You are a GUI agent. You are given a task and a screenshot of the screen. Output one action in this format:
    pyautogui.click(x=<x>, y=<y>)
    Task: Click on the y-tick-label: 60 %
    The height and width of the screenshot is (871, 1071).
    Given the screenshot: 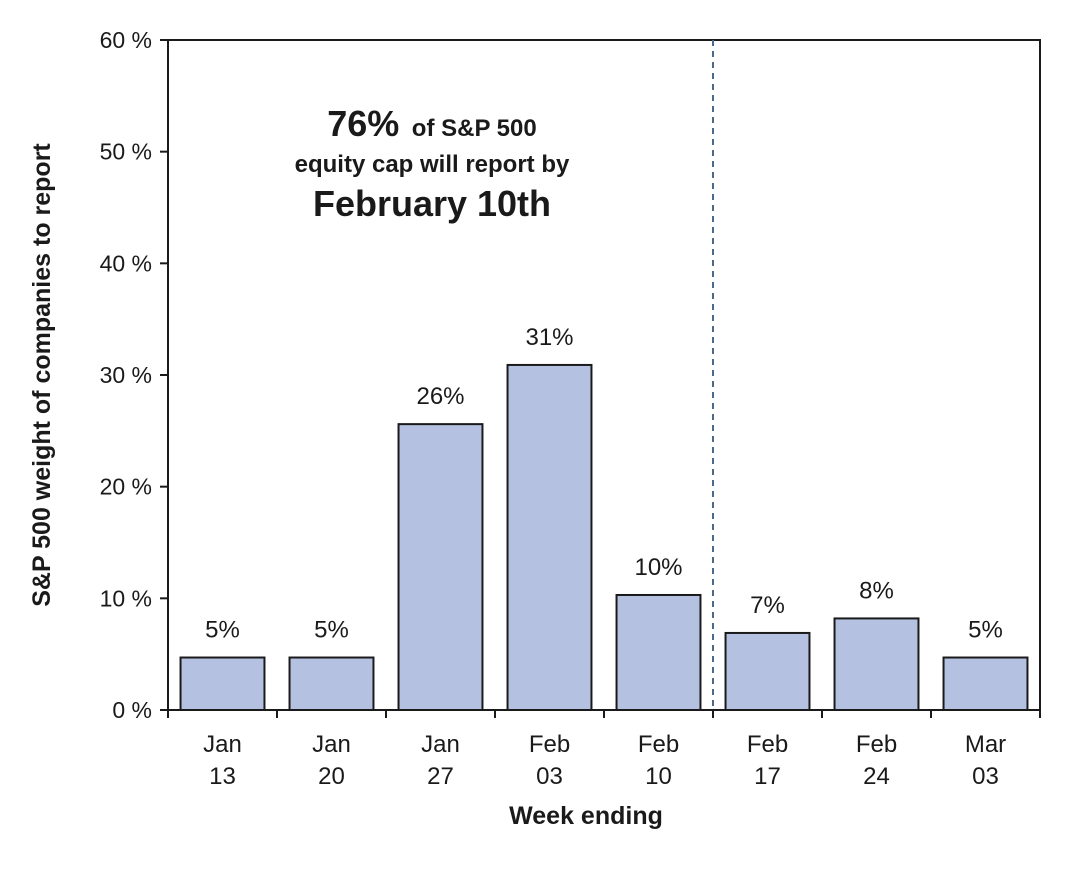 What is the action you would take?
    pyautogui.click(x=126, y=40)
    